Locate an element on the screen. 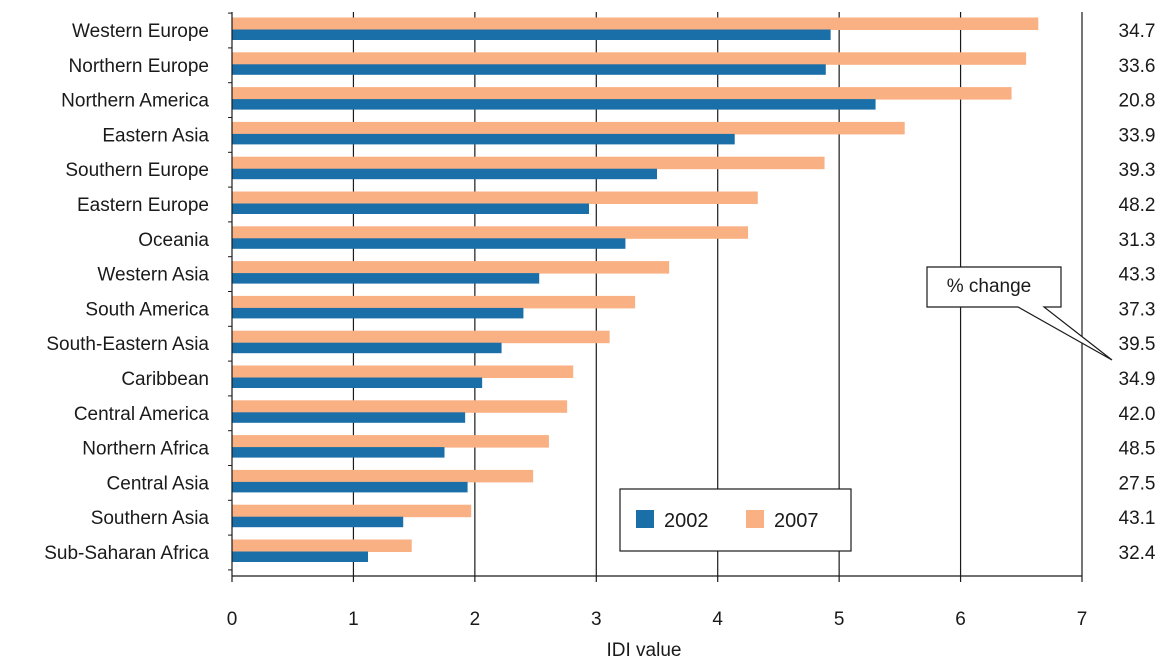  legend-label-2002: 2002 is located at coordinates (686, 521).